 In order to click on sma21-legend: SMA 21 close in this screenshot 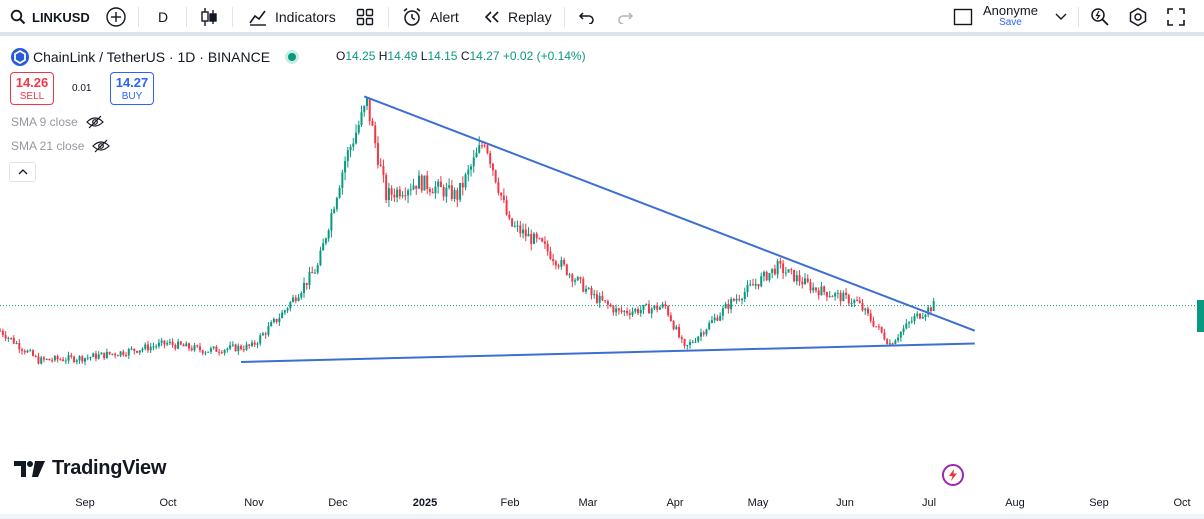, I will do `click(61, 146)`.